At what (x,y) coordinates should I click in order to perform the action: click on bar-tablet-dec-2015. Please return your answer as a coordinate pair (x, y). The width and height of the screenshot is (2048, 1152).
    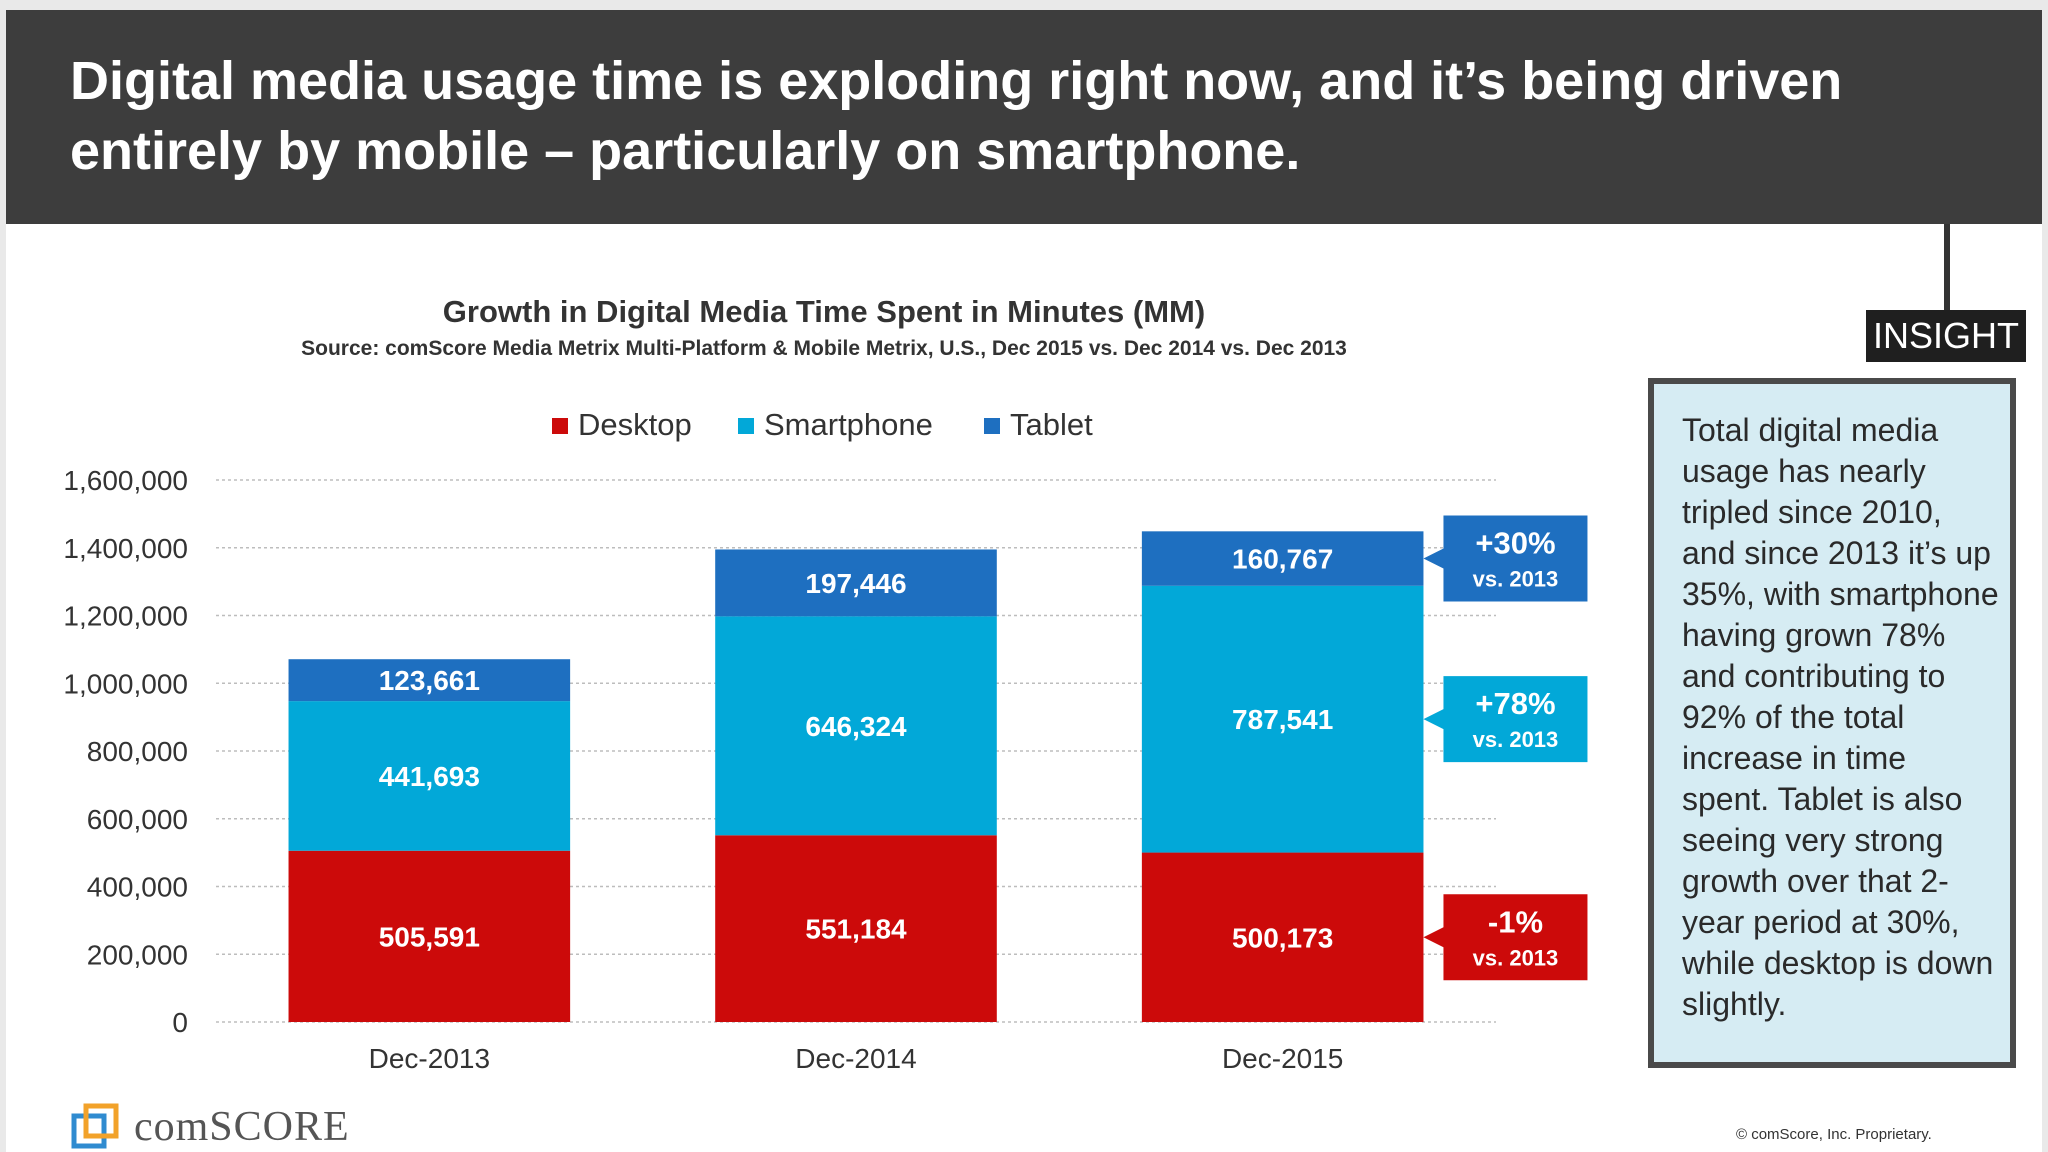
    Looking at the image, I should click on (1282, 558).